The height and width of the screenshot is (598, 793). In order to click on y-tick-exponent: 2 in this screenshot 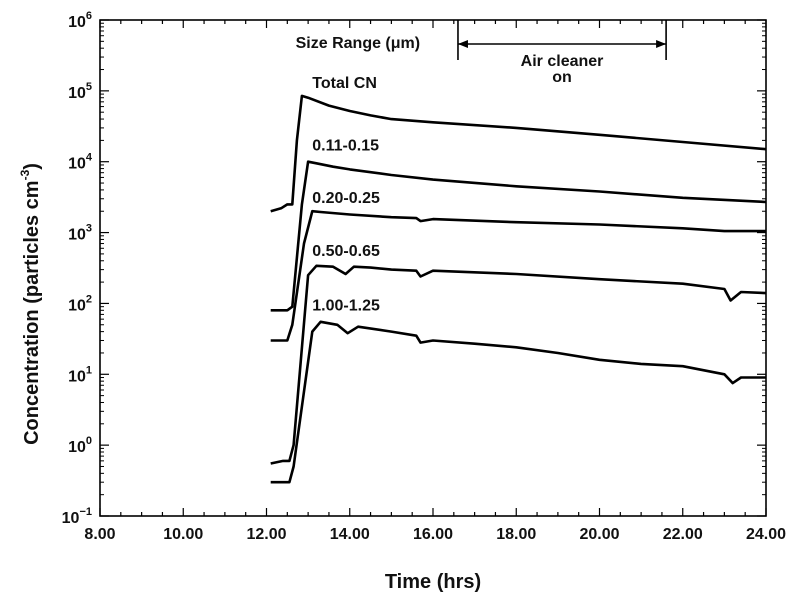, I will do `click(89, 299)`.